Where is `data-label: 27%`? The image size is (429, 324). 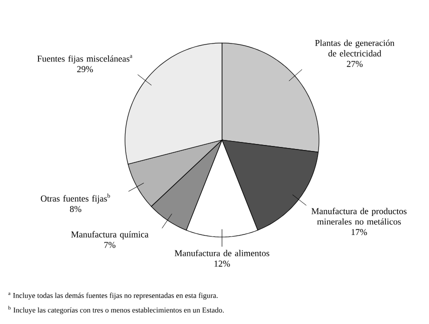
data-label: 27% is located at coordinates (354, 63).